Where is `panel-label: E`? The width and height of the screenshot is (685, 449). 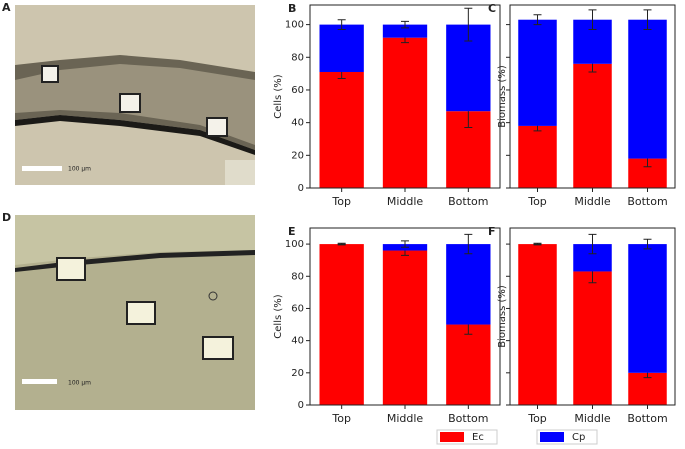 panel-label: E is located at coordinates (292, 231).